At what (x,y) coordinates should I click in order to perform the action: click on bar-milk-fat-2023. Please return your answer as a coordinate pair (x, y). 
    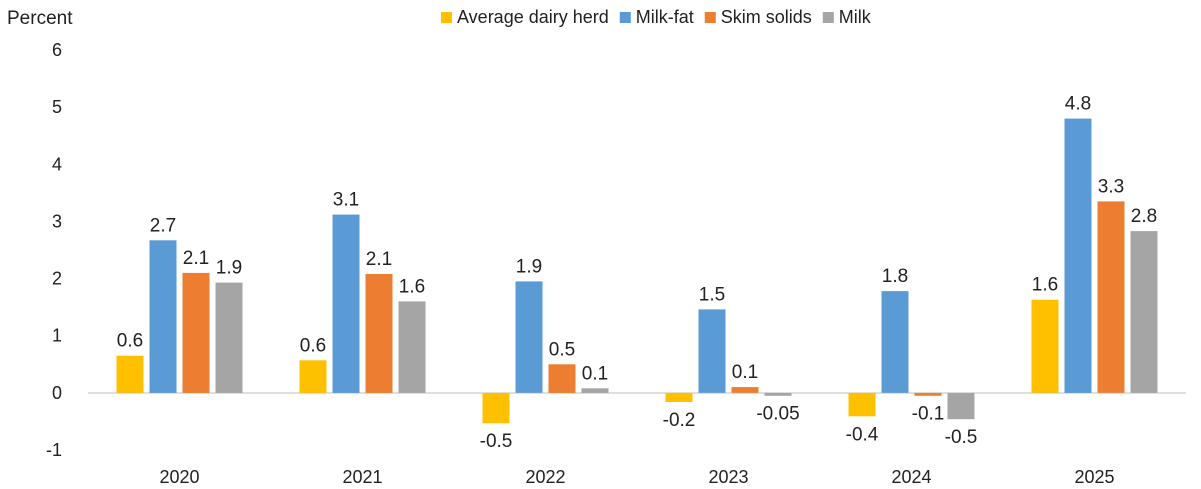
    Looking at the image, I should click on (712, 351).